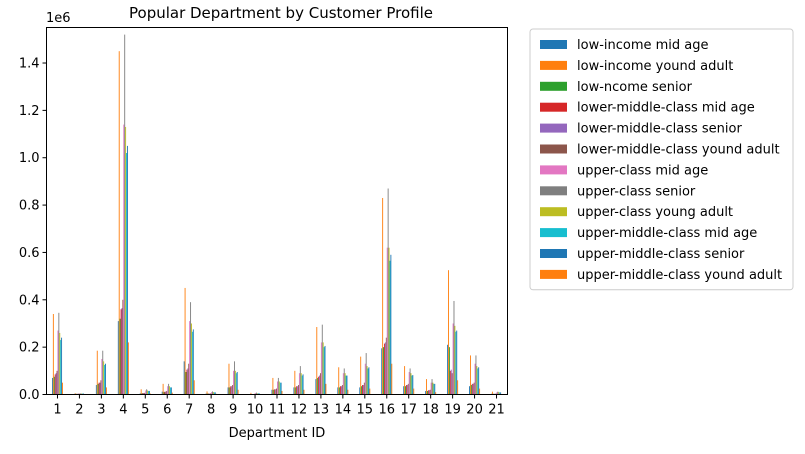  What do you see at coordinates (167, 410) in the screenshot?
I see `x-tick-label: 6` at bounding box center [167, 410].